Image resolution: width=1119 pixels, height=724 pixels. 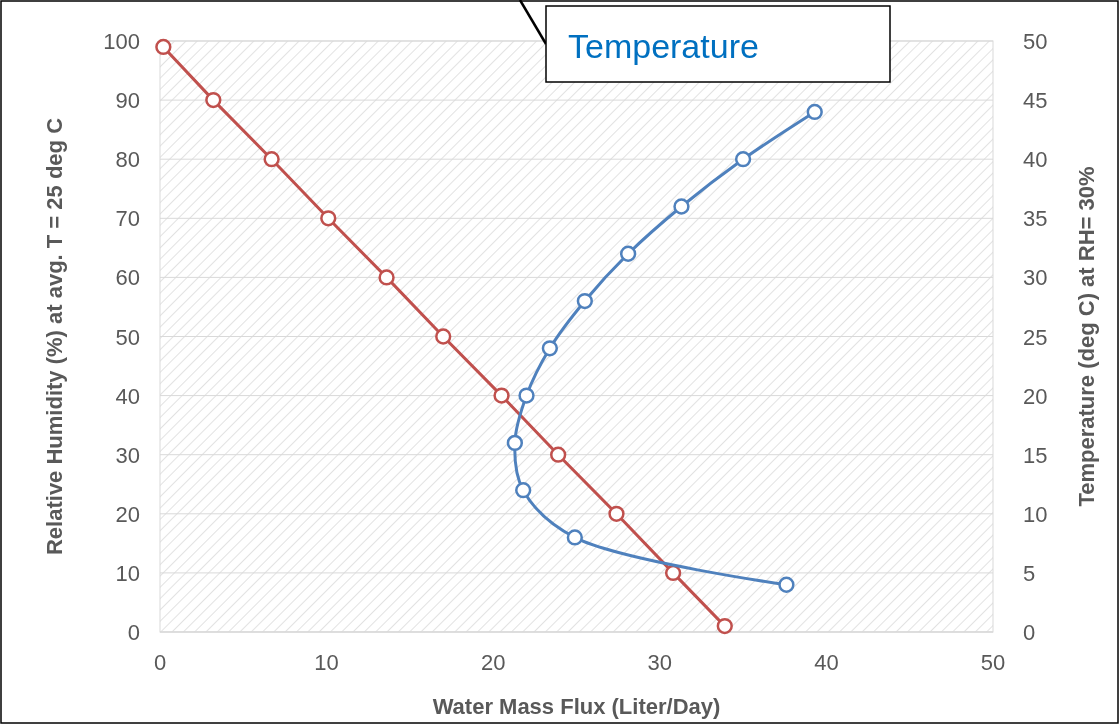 I want to click on y2-tick-label: 0, so click(x=1029, y=632).